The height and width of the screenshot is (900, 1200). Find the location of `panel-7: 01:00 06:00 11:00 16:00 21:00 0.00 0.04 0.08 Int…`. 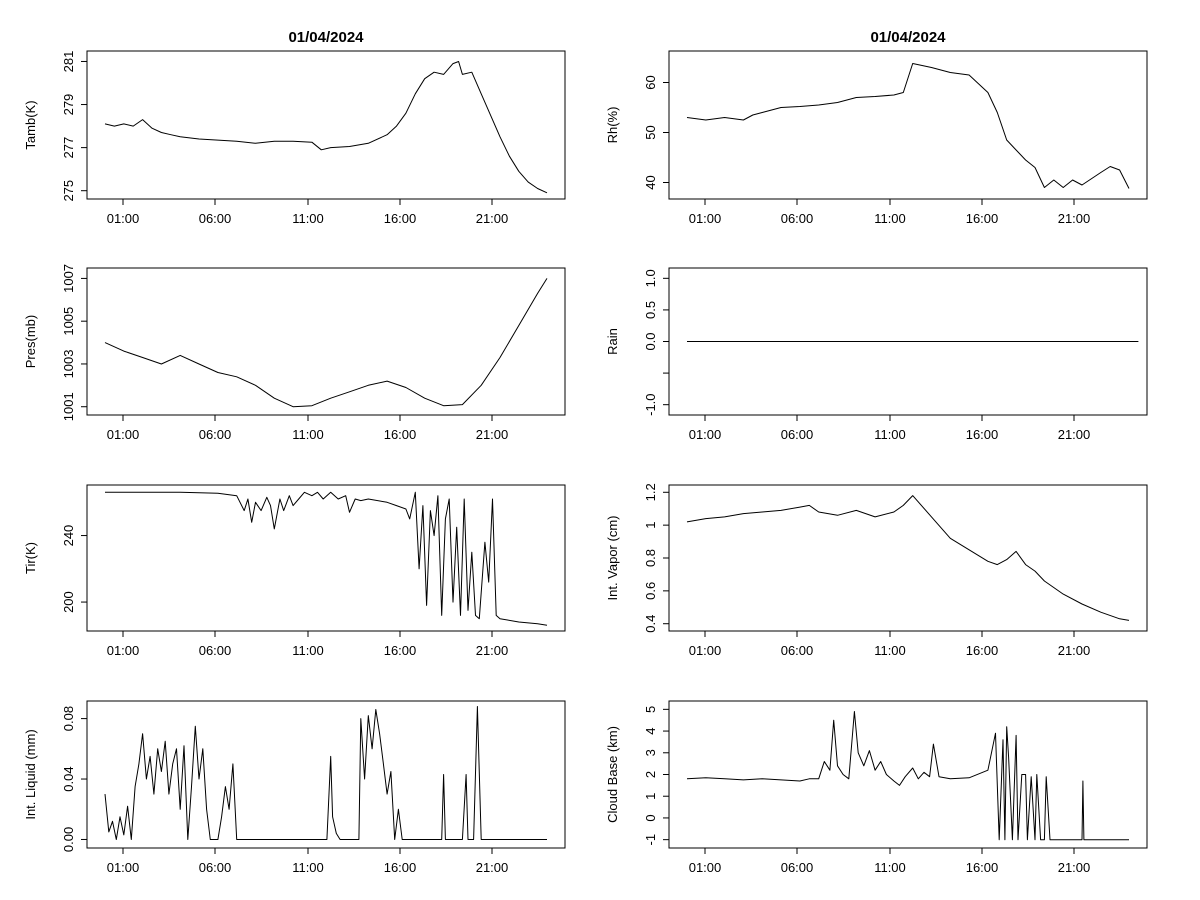

panel-7: 01:00 06:00 11:00 16:00 21:00 0.00 0.04 0.08 Int… is located at coordinates (294, 787).